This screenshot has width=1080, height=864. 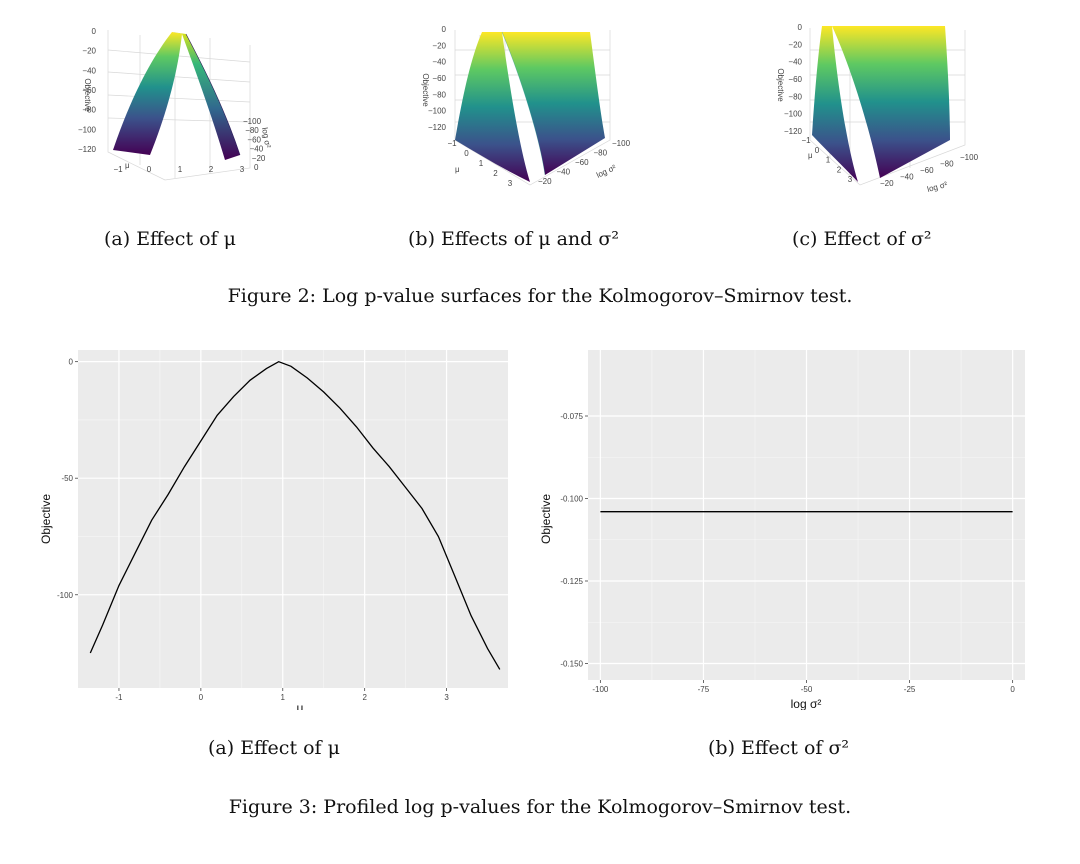 I want to click on x-tick-label: -1, so click(x=119, y=697).